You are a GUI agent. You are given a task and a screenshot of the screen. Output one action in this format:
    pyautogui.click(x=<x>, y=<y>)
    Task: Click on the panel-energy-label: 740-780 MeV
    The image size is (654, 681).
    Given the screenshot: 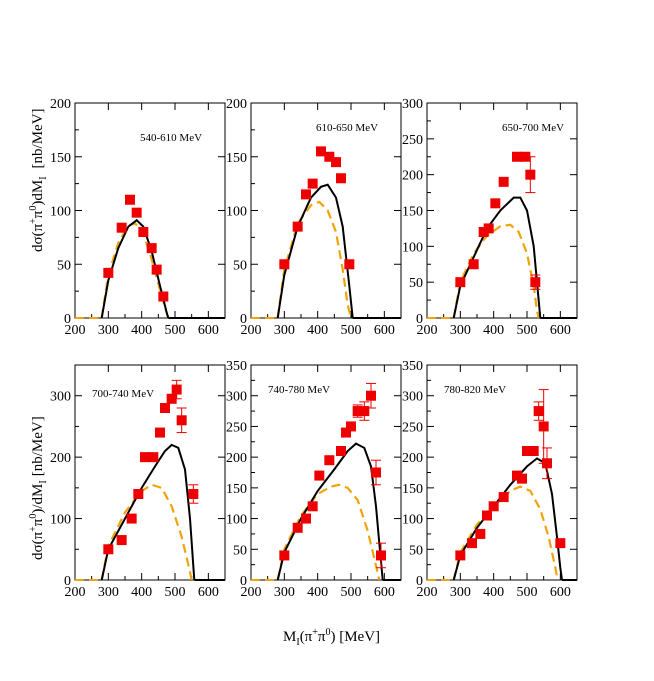 What is the action you would take?
    pyautogui.click(x=299, y=390)
    